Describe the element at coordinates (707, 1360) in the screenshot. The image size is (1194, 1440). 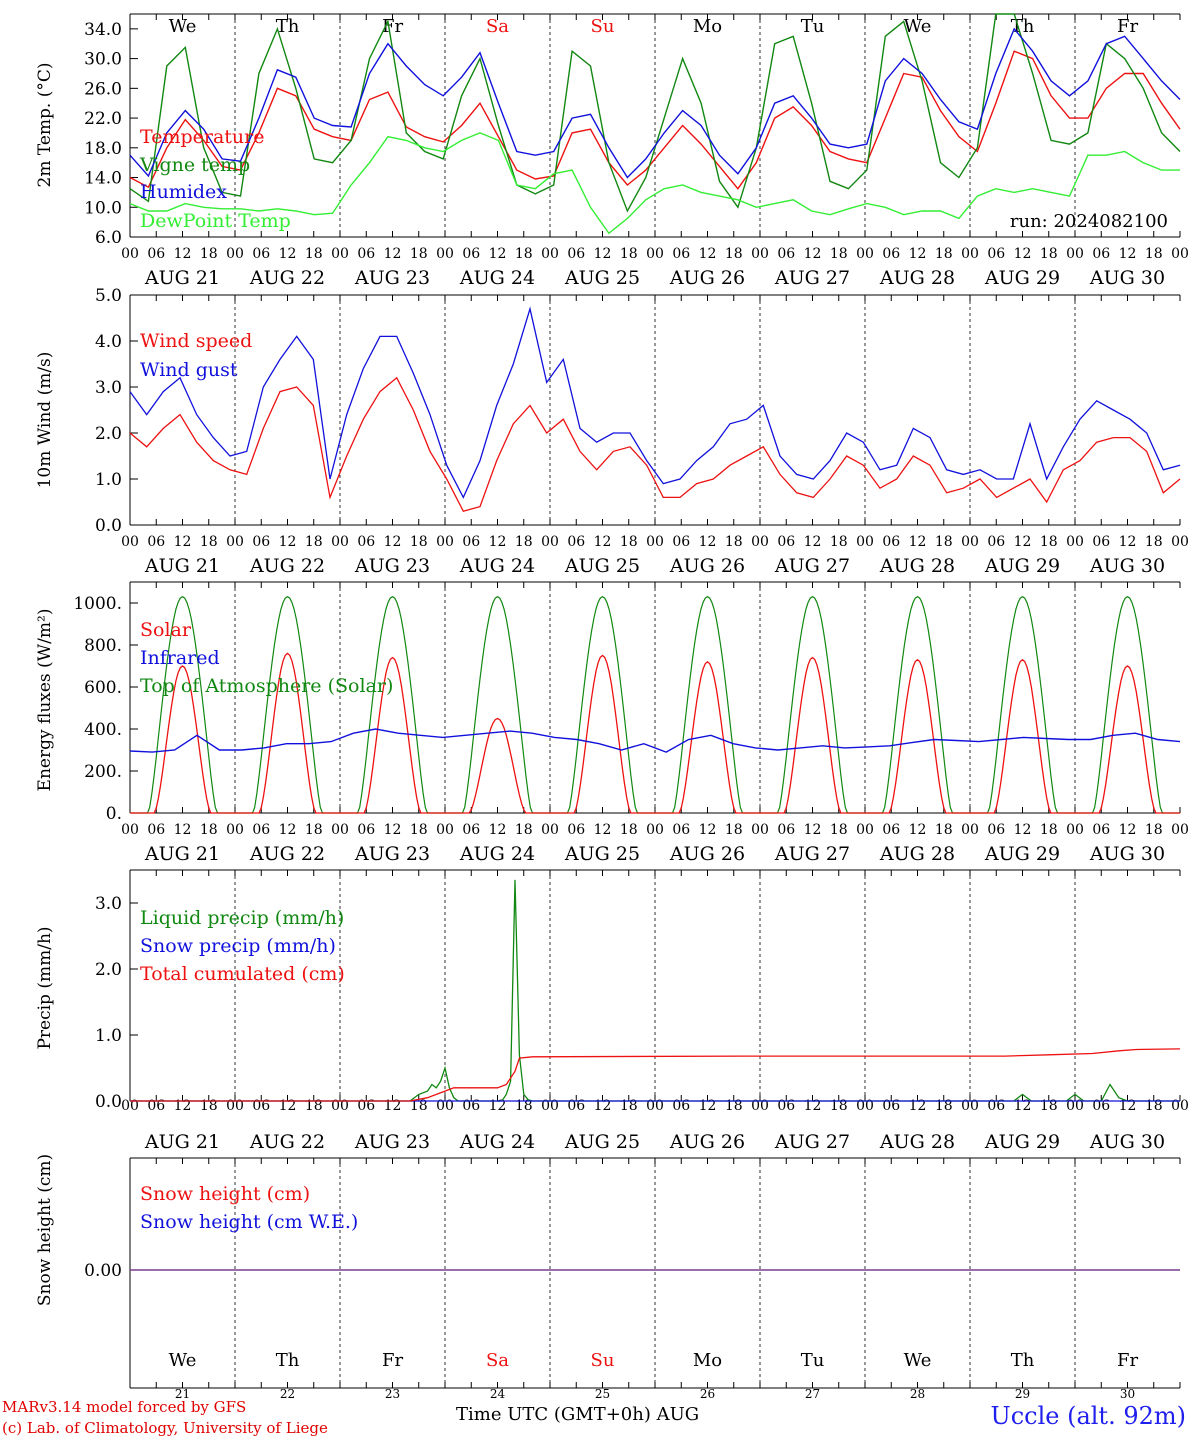
I see `bottom-day-abbrev: Mo` at that location.